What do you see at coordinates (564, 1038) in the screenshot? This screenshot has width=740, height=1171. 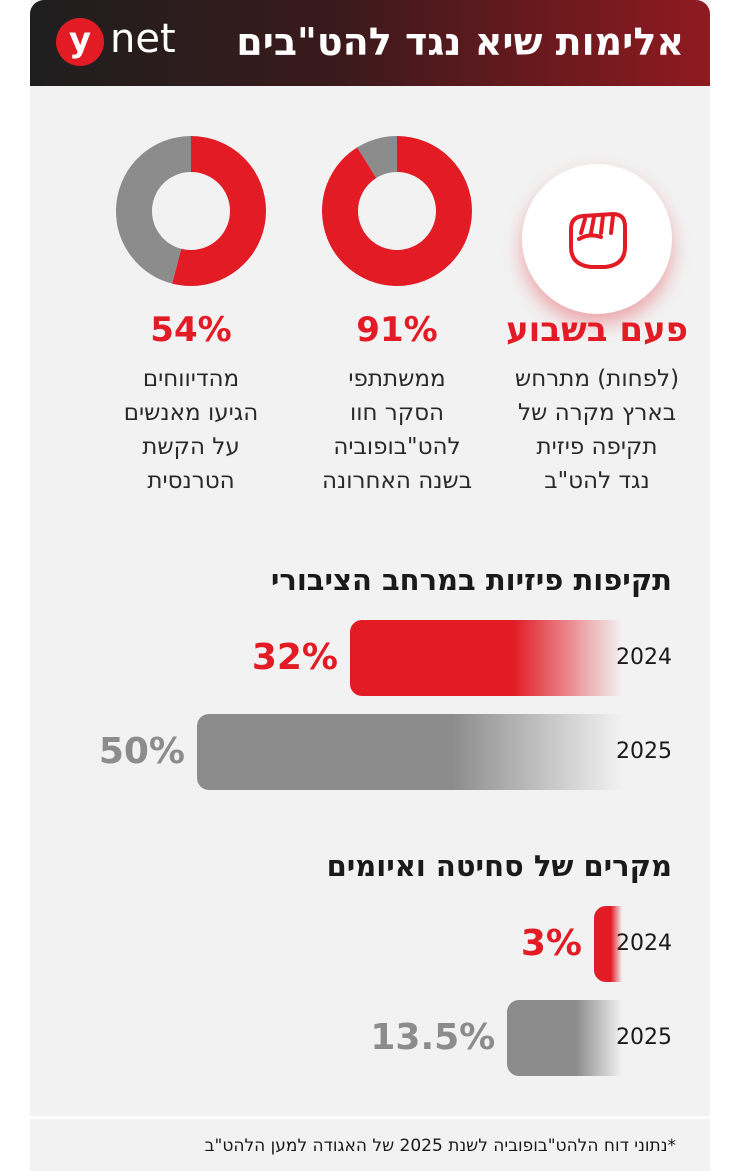 I see `bar-extortion-2025` at bounding box center [564, 1038].